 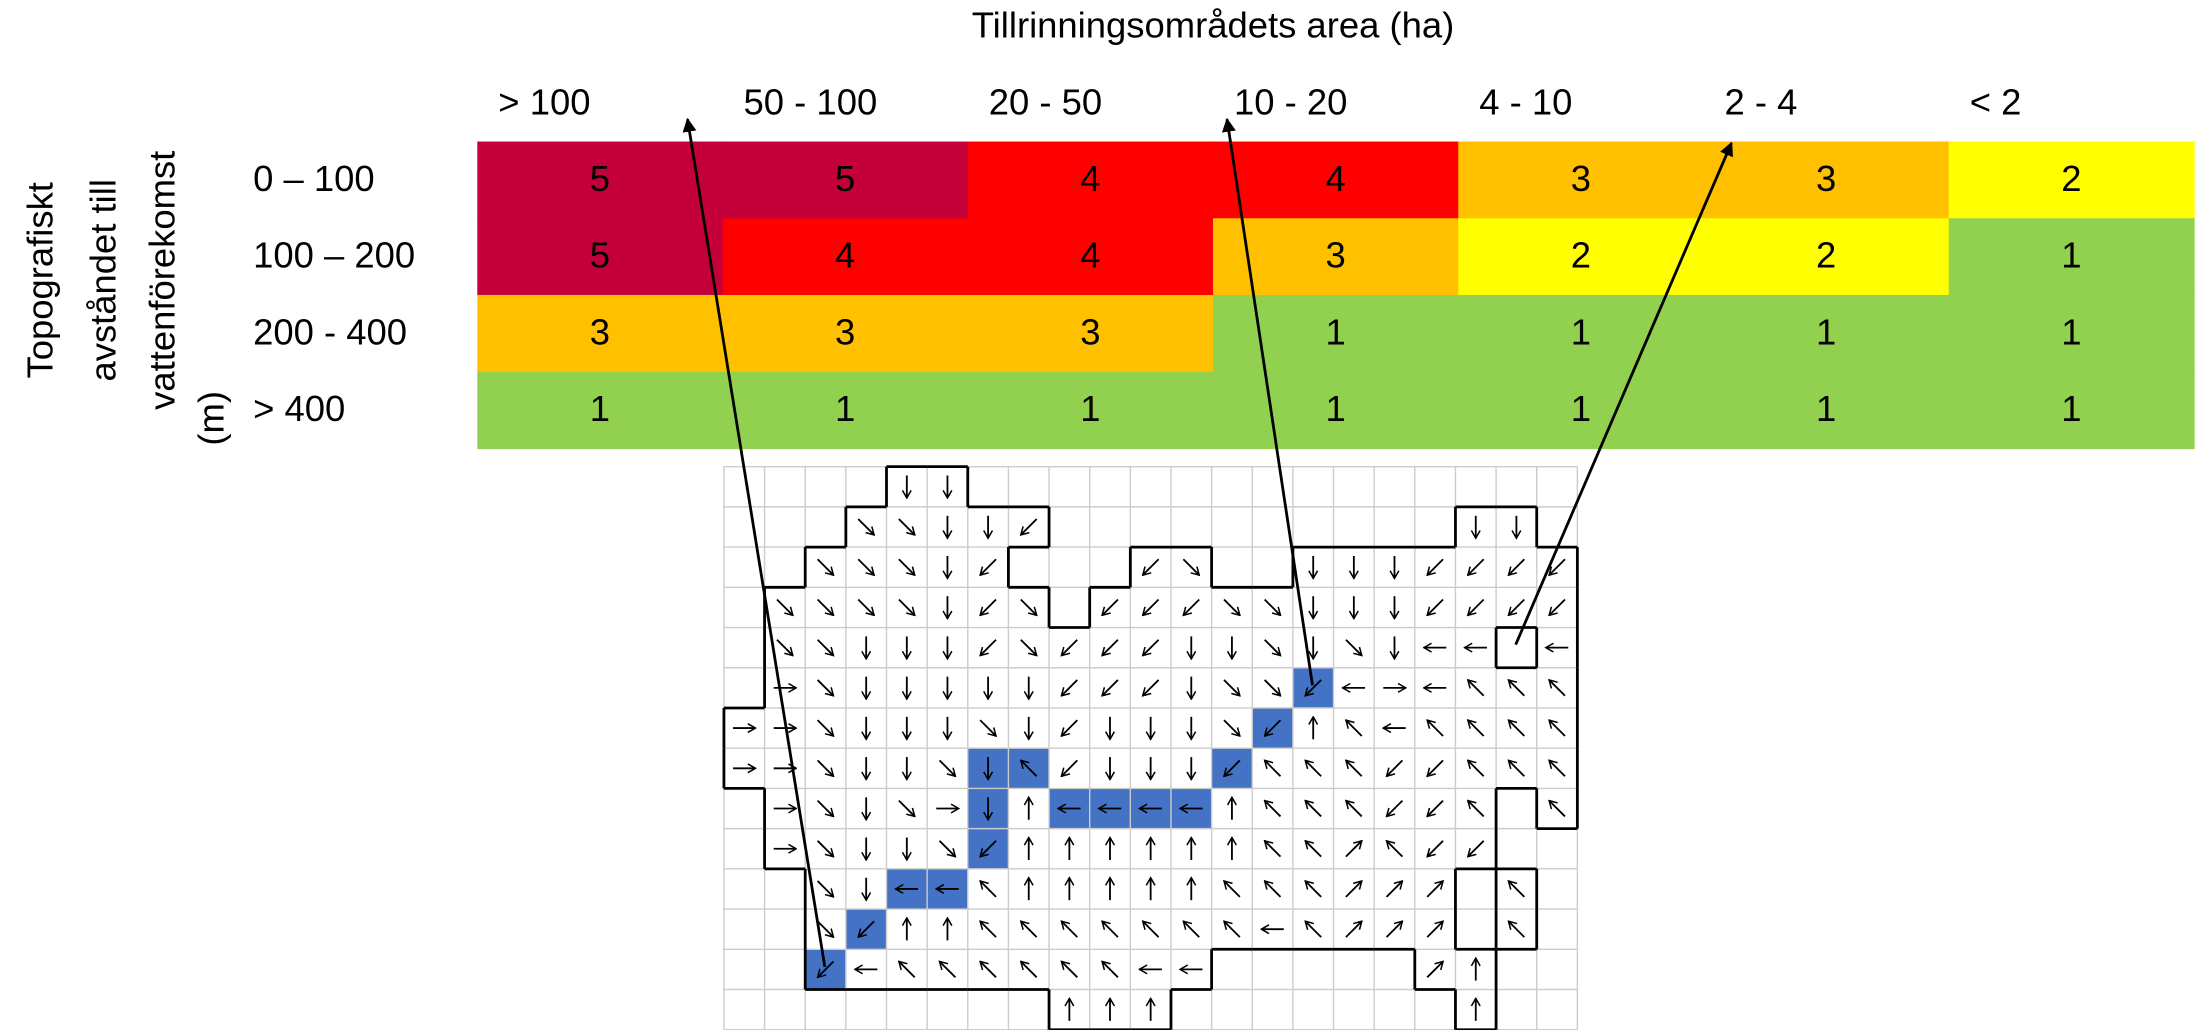 I want to click on row-axis-label: vattenförekomst, so click(x=161, y=280).